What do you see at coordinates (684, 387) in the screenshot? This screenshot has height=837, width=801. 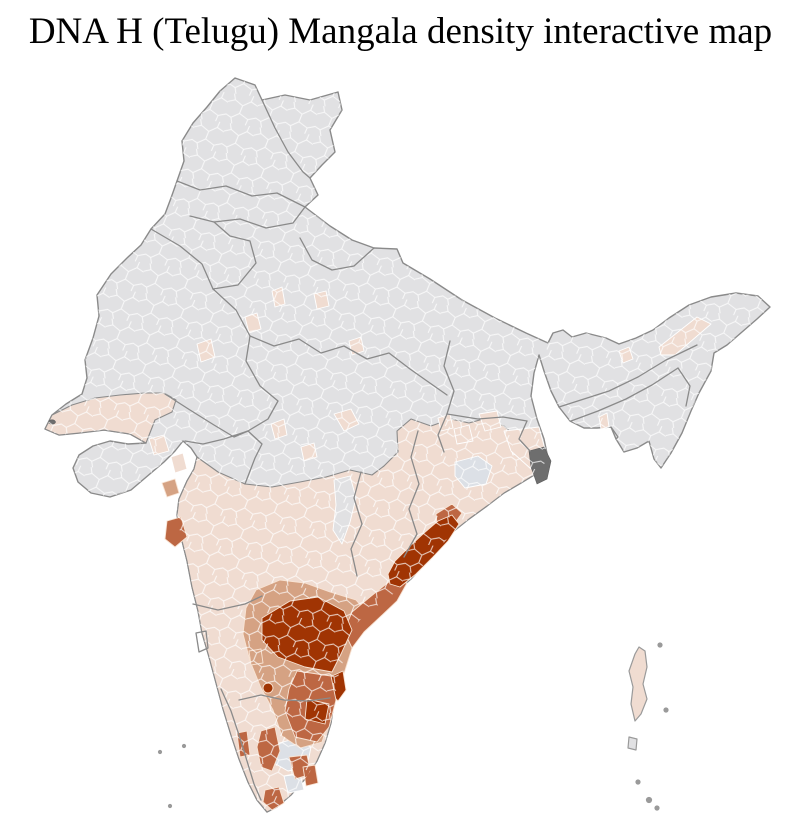 I see `border-nagaland-manipur` at bounding box center [684, 387].